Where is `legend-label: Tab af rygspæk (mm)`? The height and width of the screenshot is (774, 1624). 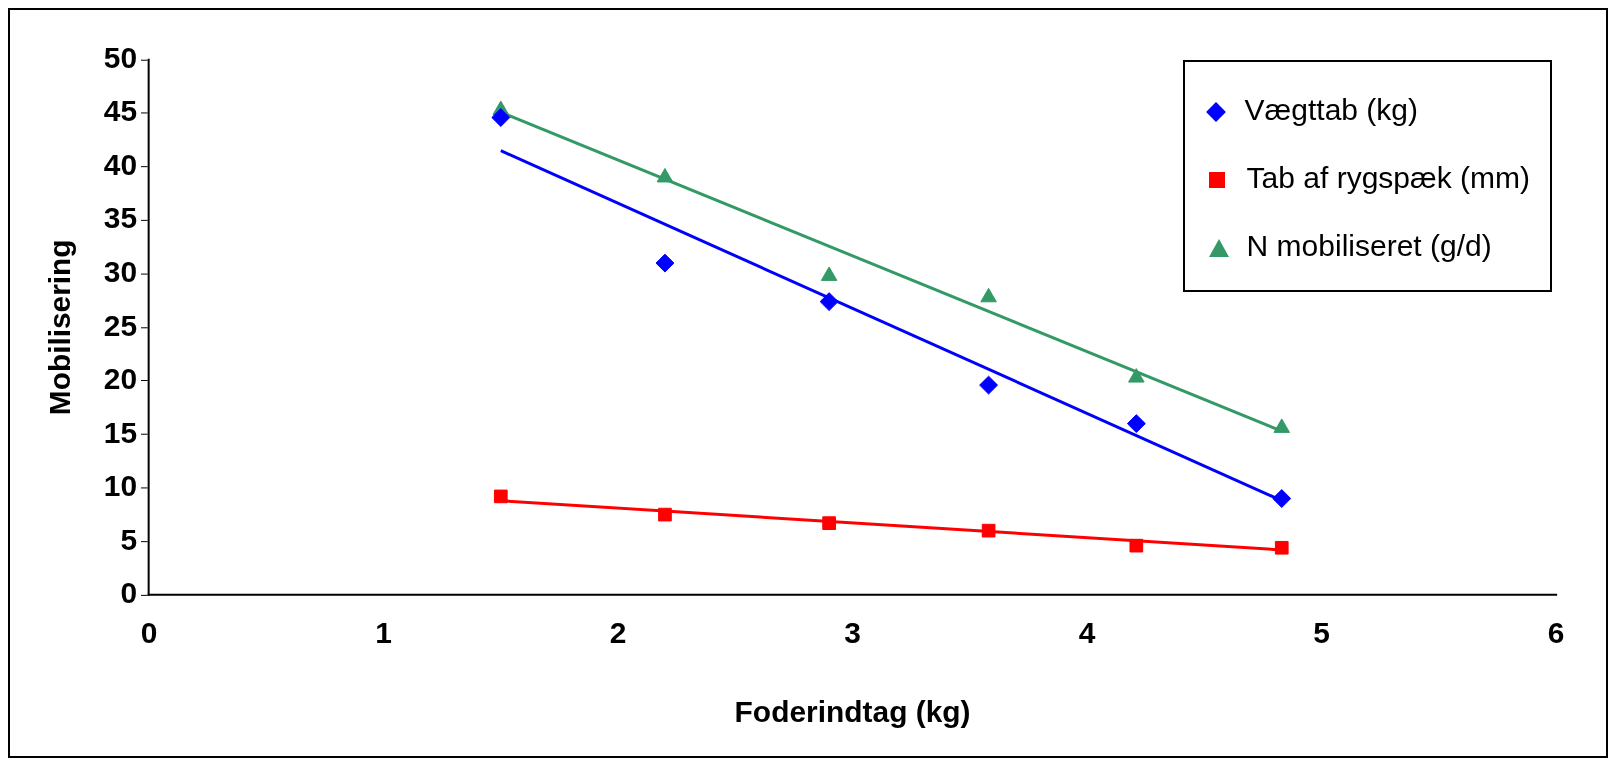
legend-label: Tab af rygspæk (mm) is located at coordinates (1388, 177).